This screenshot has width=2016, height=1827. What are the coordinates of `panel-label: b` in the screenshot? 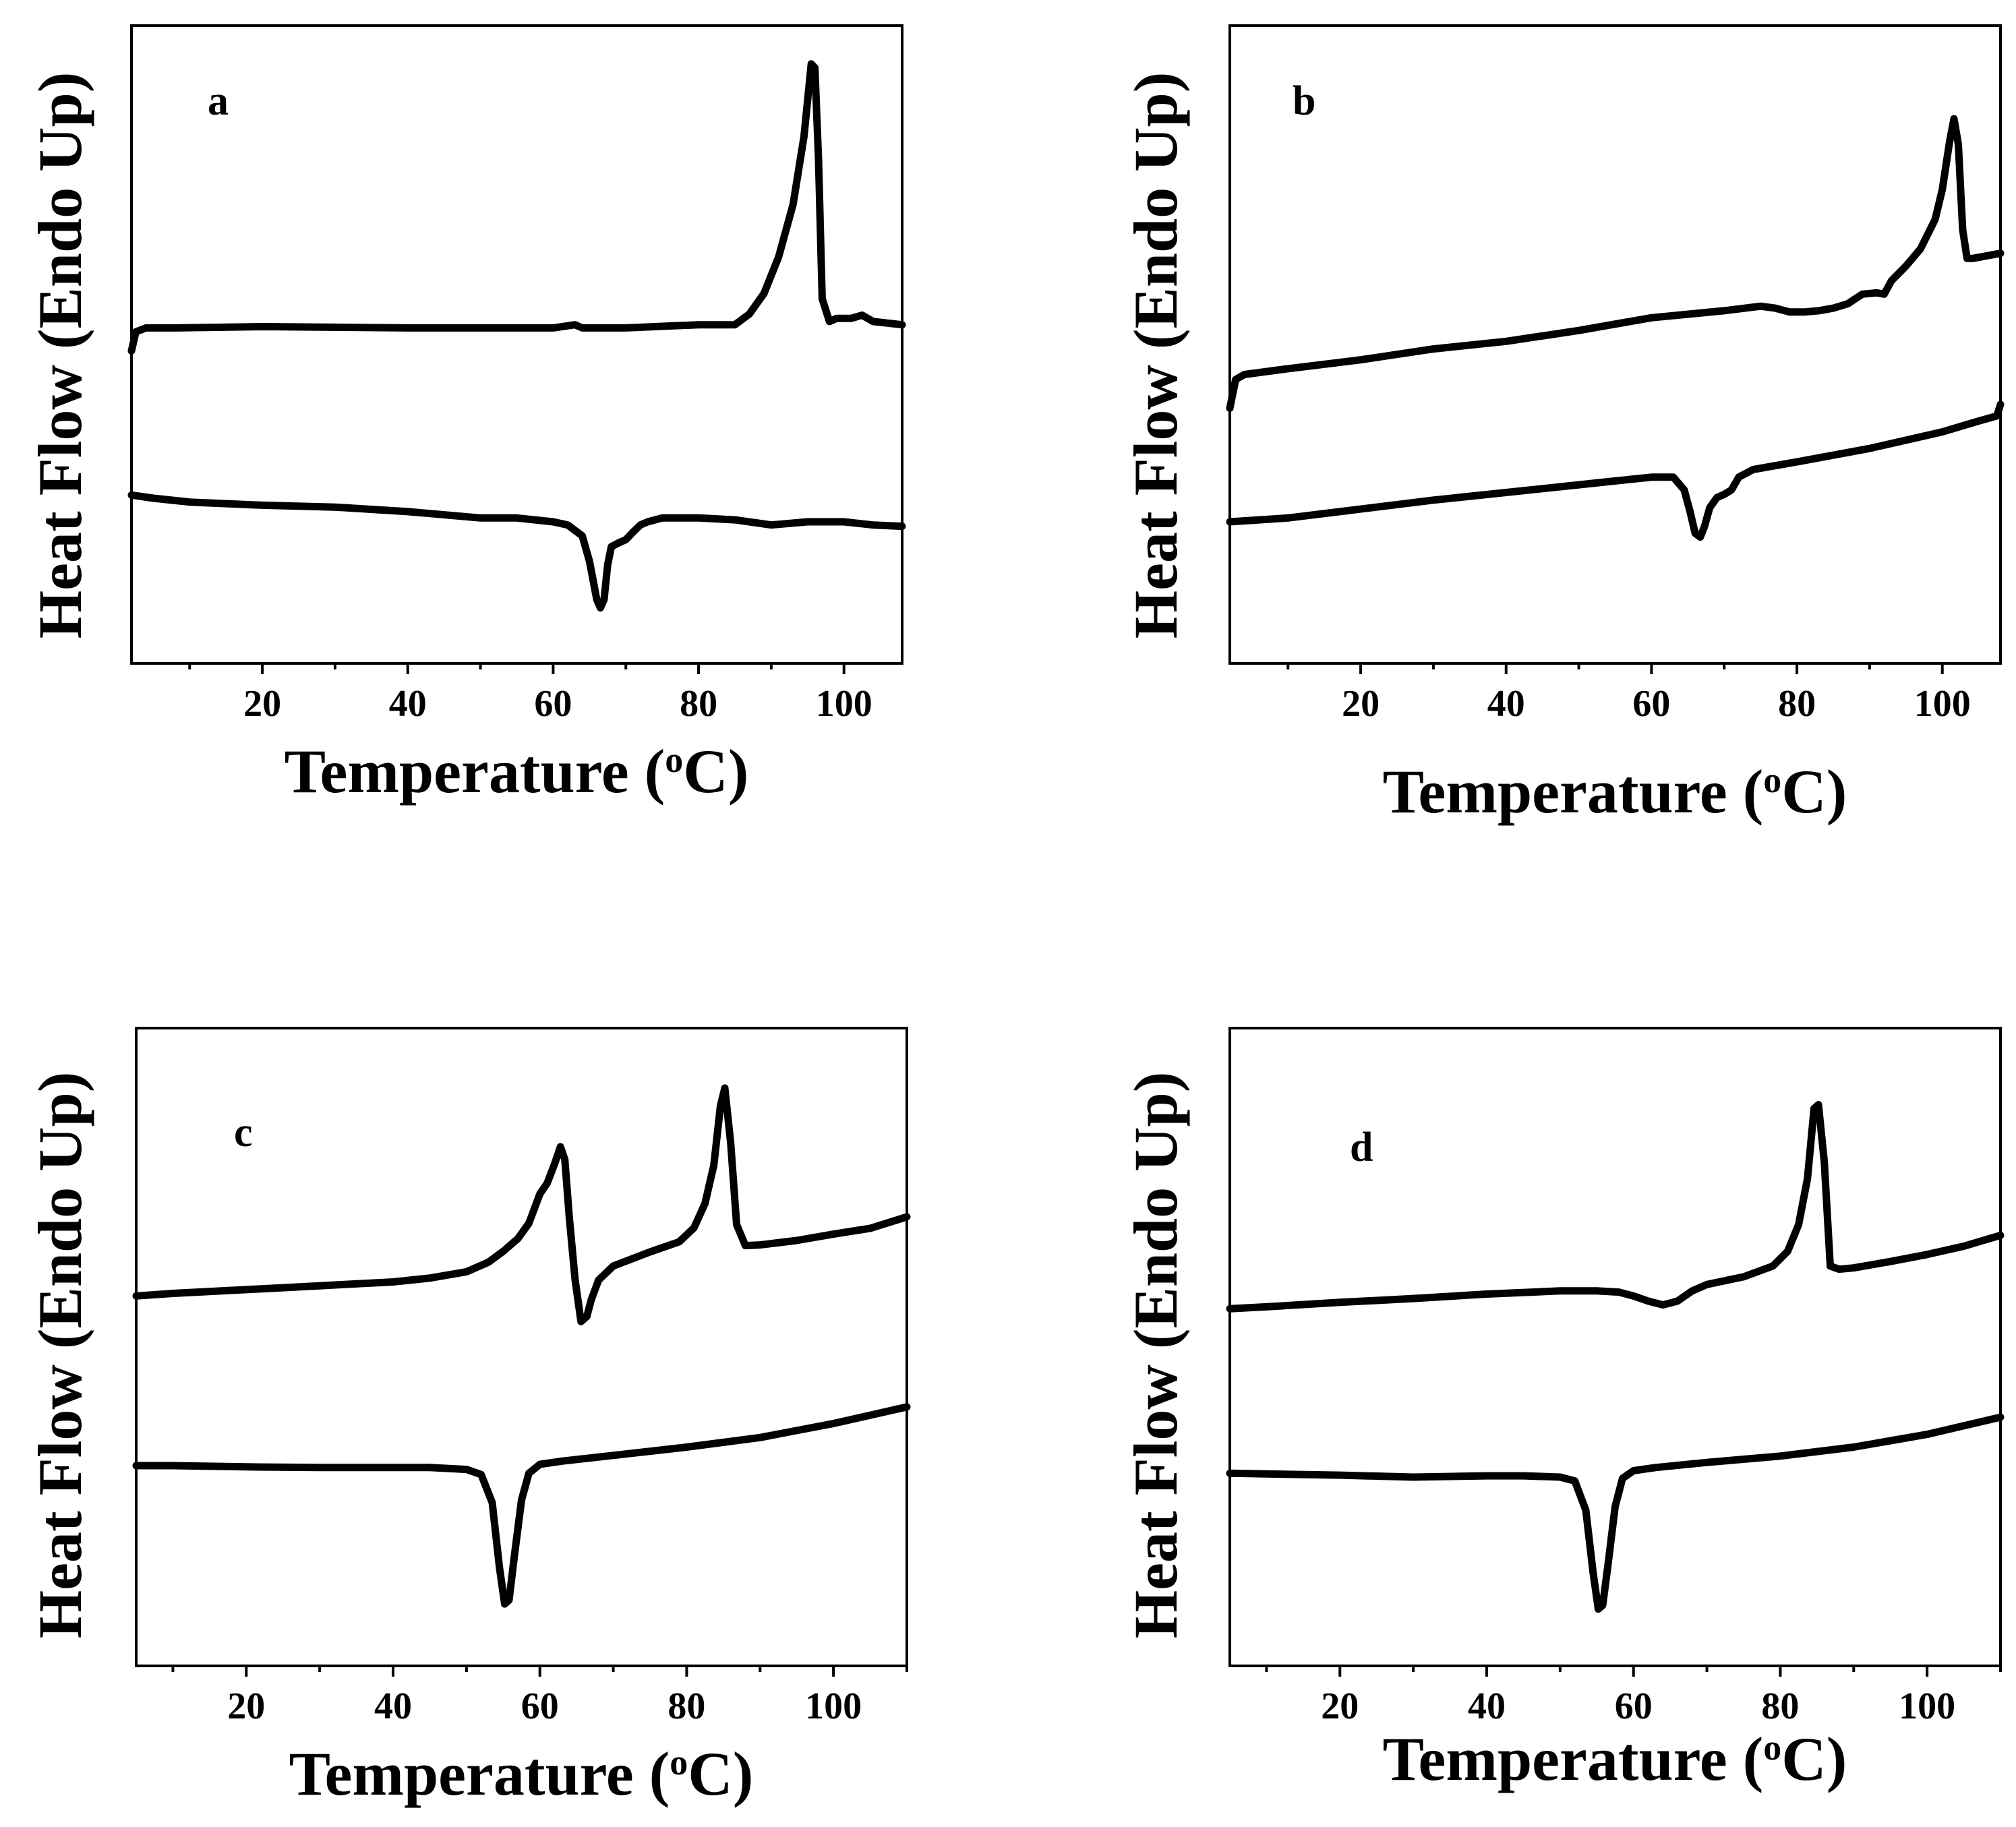 It's located at (1304, 101).